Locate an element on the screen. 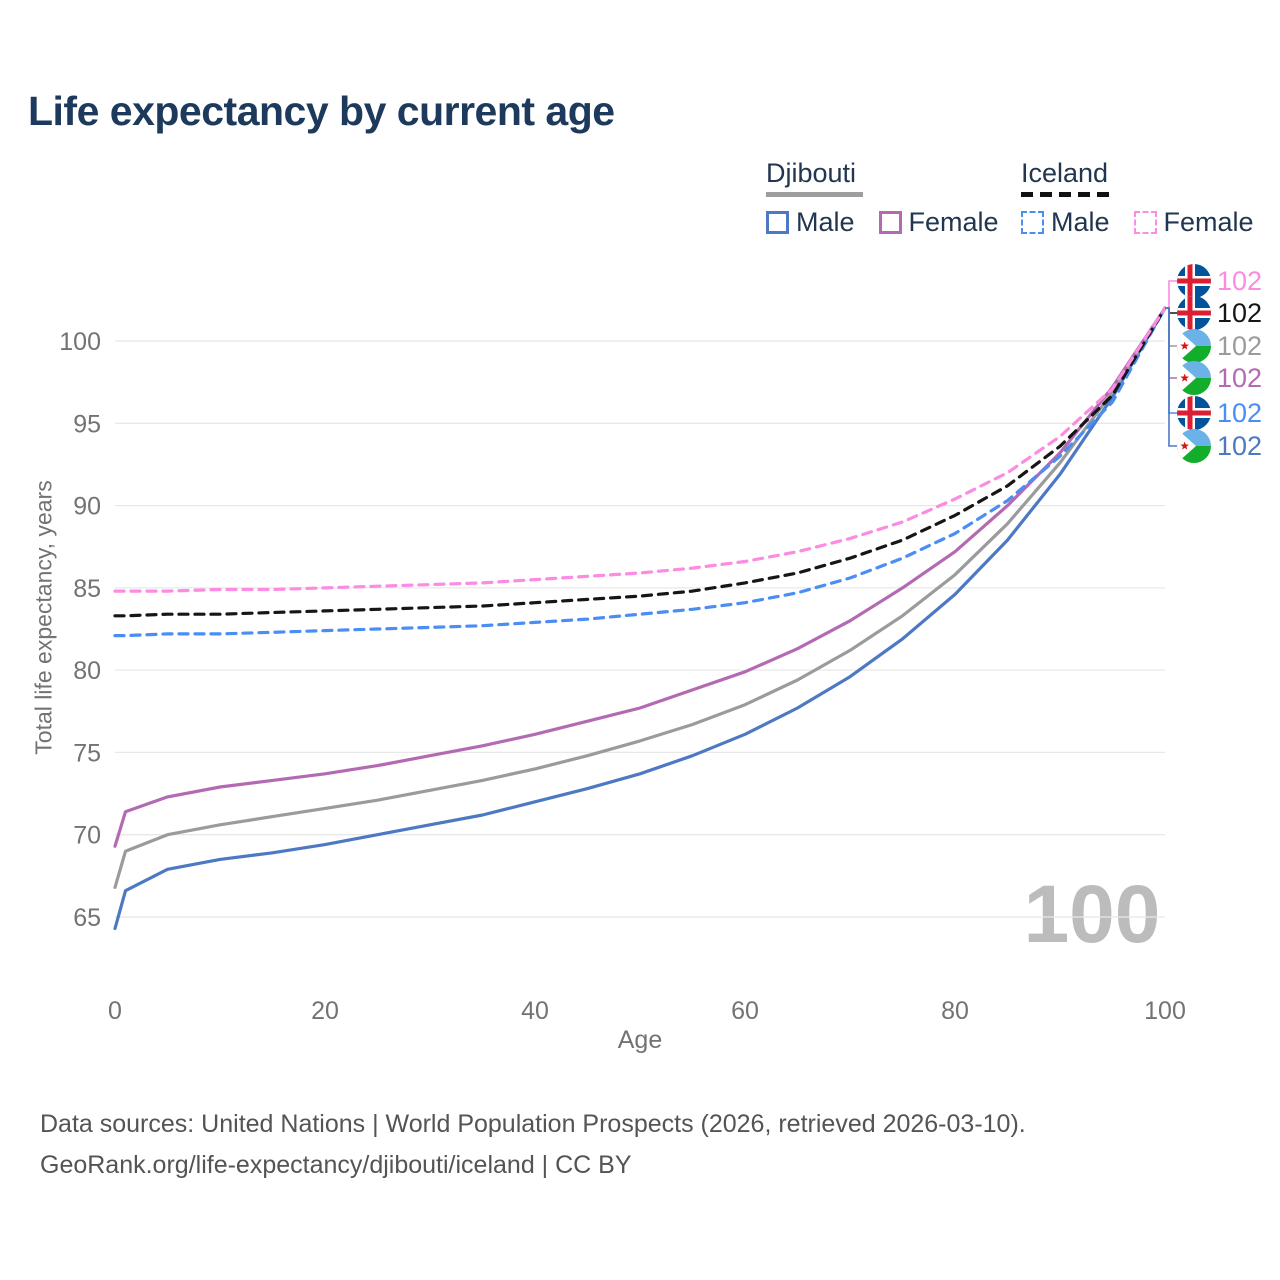 The width and height of the screenshot is (1280, 1280). x-tick-label: 20 is located at coordinates (325, 1011).